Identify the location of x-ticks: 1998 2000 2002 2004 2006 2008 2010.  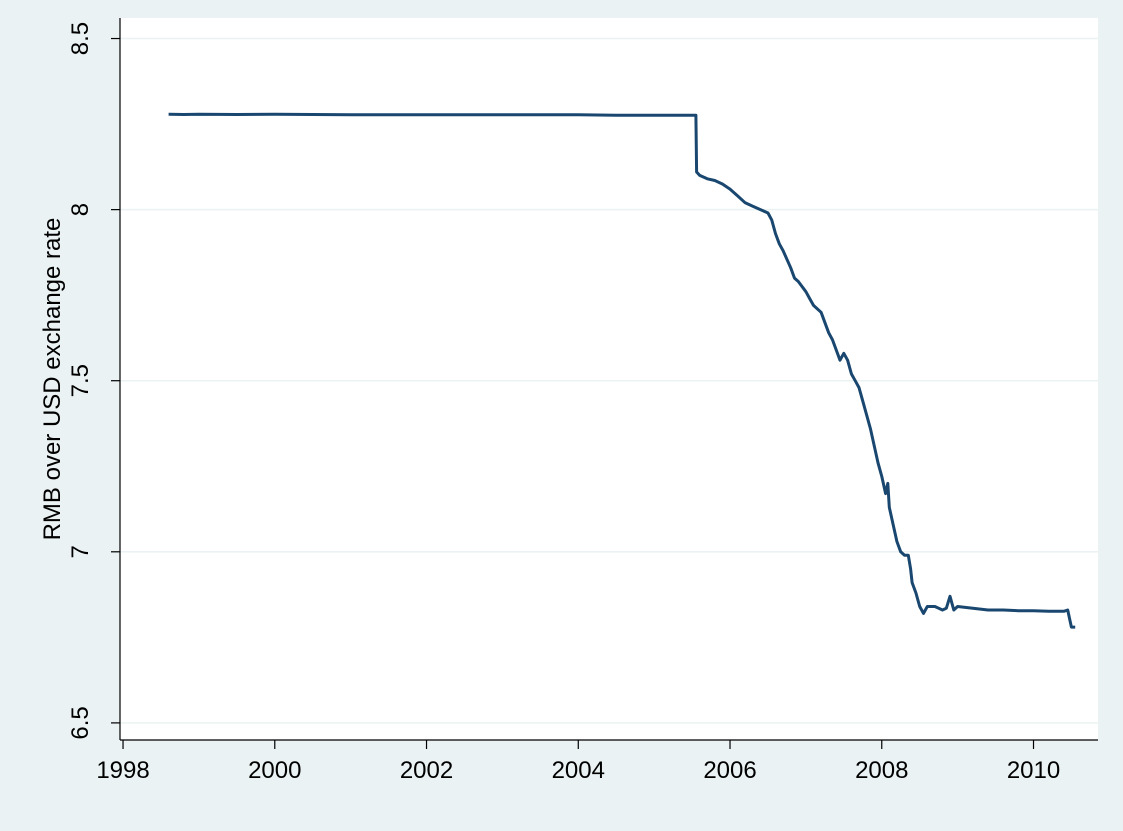
(578, 762).